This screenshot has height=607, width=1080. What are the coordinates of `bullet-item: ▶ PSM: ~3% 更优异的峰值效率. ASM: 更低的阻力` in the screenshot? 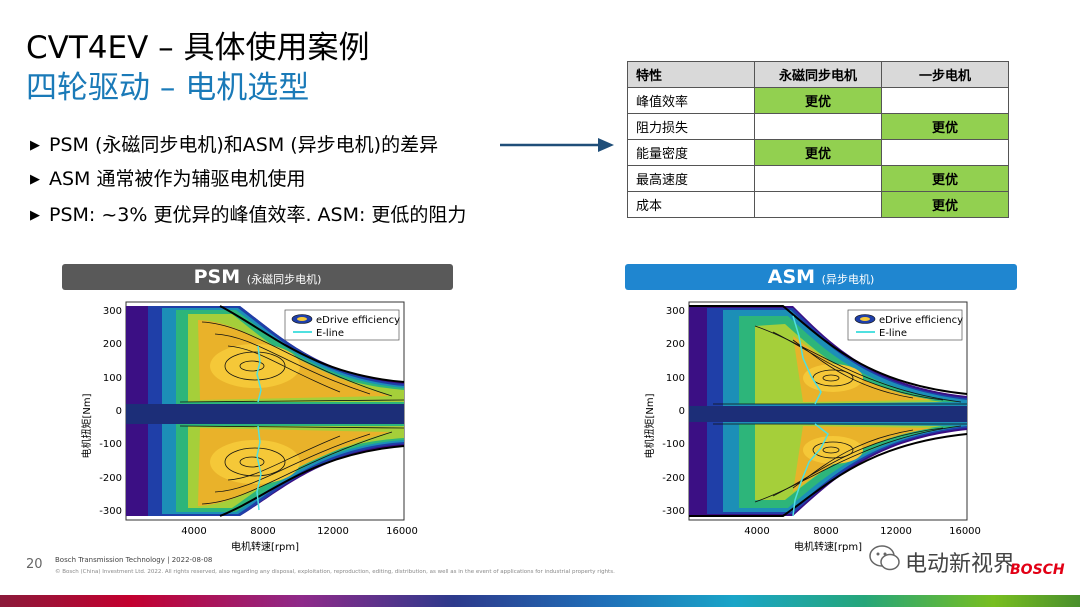 It's located at (248, 215).